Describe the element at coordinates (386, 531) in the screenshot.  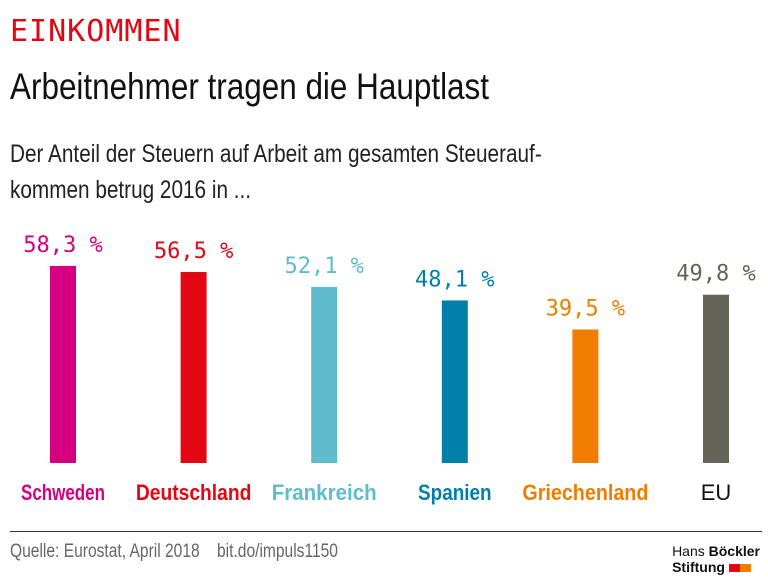
I see `divider` at that location.